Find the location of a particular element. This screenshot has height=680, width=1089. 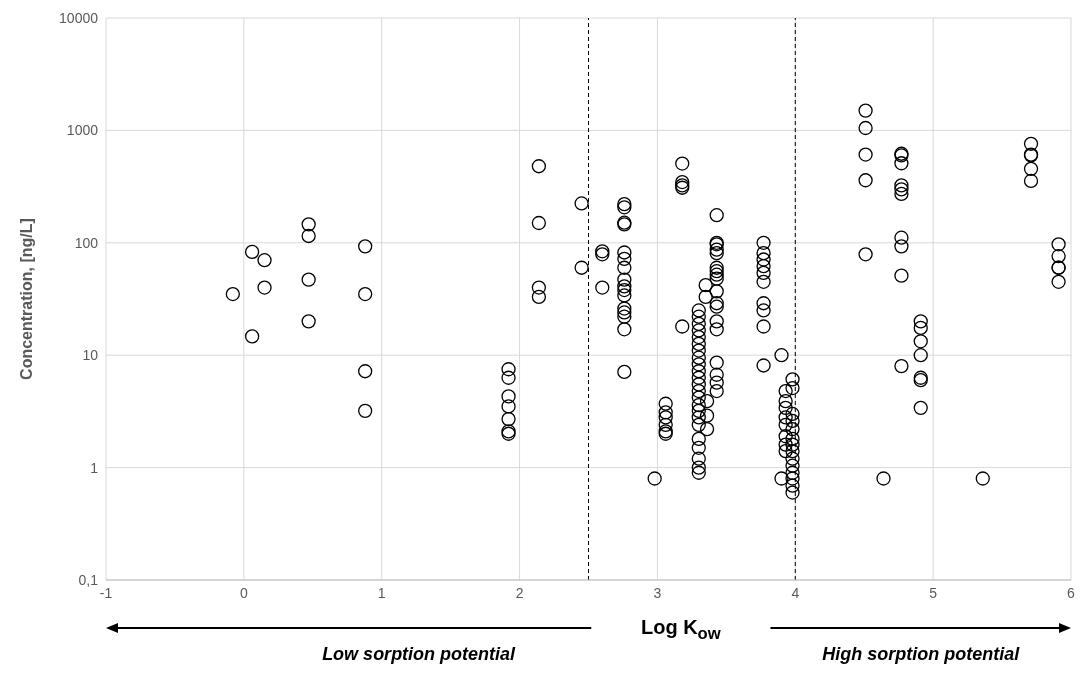

y-tick-label: 1000 is located at coordinates (82, 130).